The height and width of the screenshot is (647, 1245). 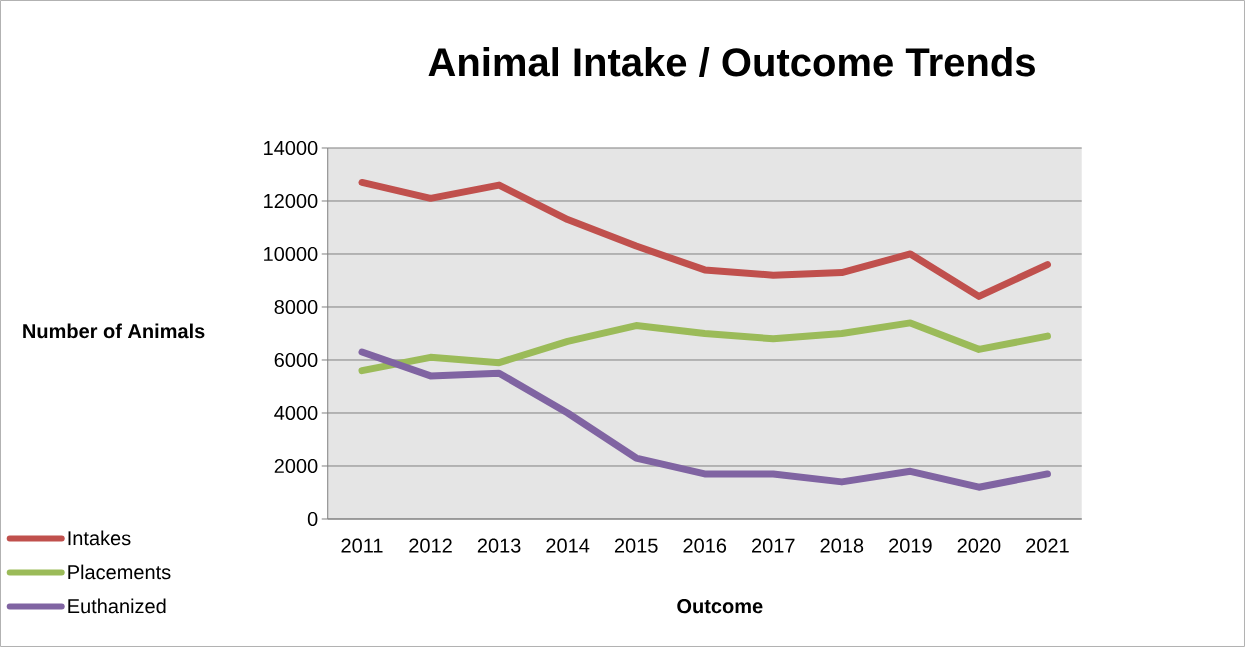 I want to click on legend-label: Euthanized, so click(x=117, y=606).